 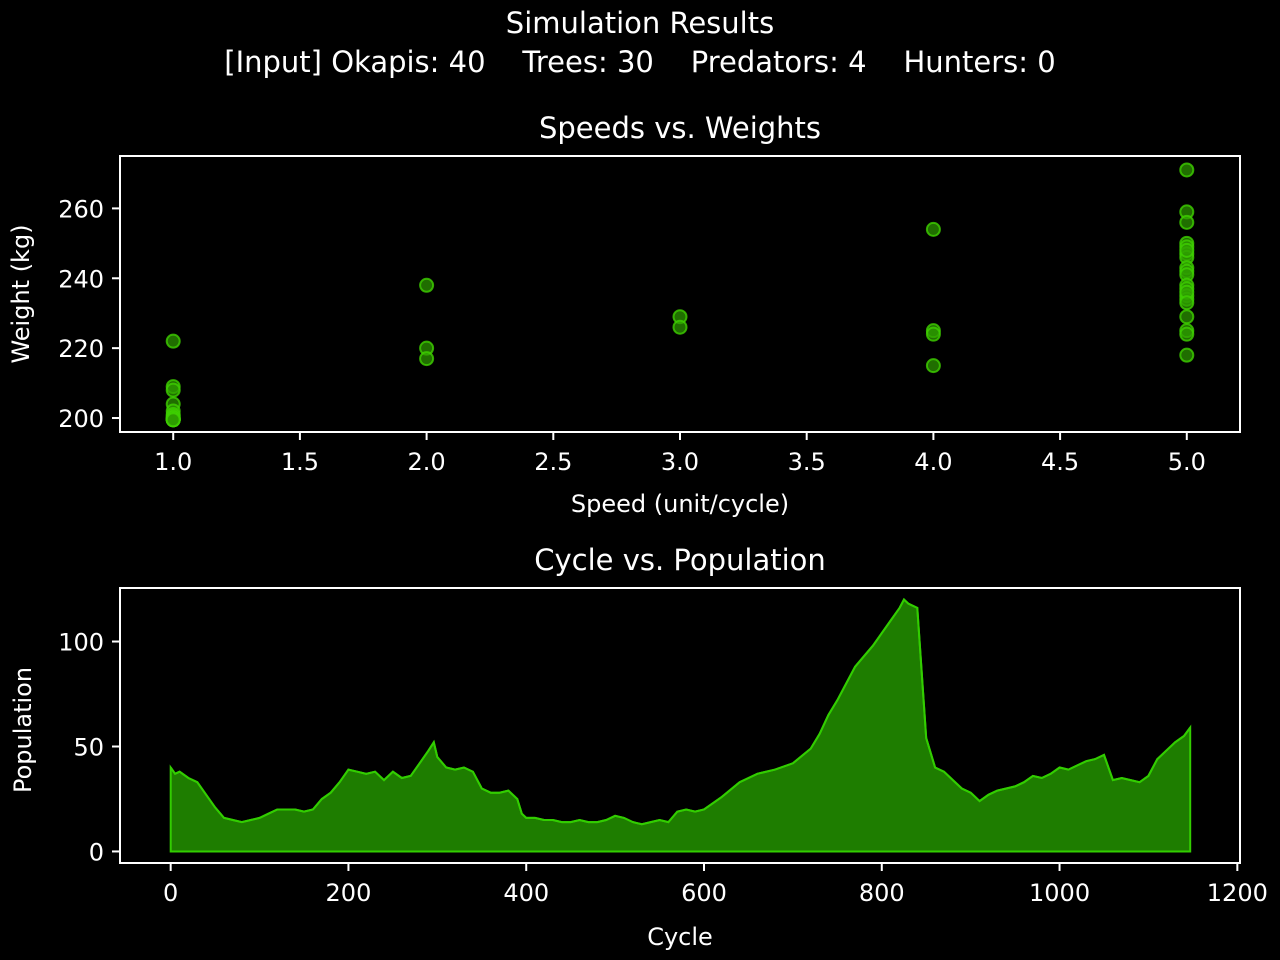 I want to click on area-y-axis-label: Population, so click(x=23, y=730).